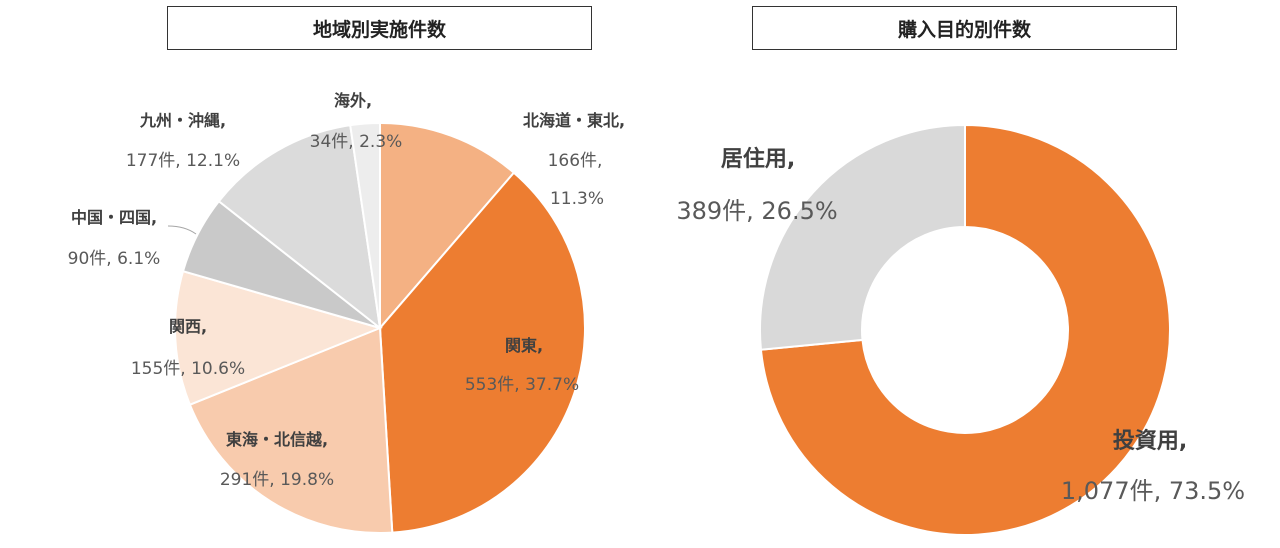 Image resolution: width=1280 pixels, height=548 pixels. Describe the element at coordinates (277, 439) in the screenshot. I see `label-tokai-name: 東海・北信越,` at that location.